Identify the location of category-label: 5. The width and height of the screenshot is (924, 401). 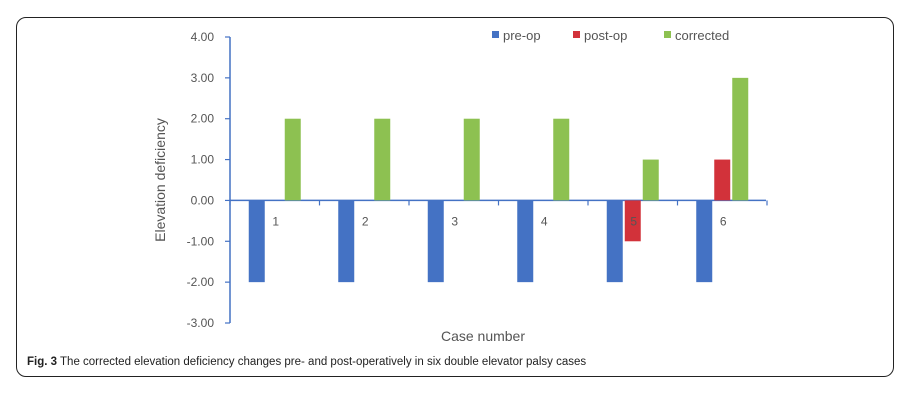
(633, 221).